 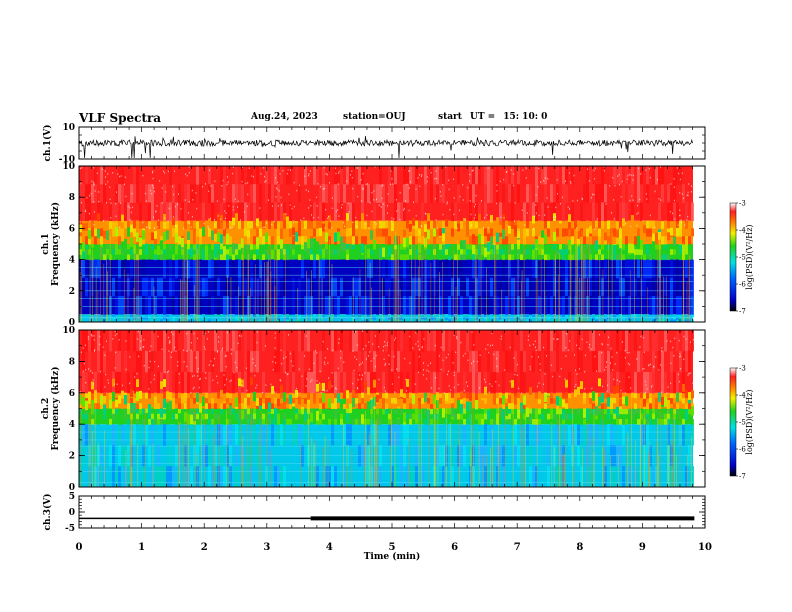 What do you see at coordinates (72, 497) in the screenshot?
I see `y-tick-label: 5` at bounding box center [72, 497].